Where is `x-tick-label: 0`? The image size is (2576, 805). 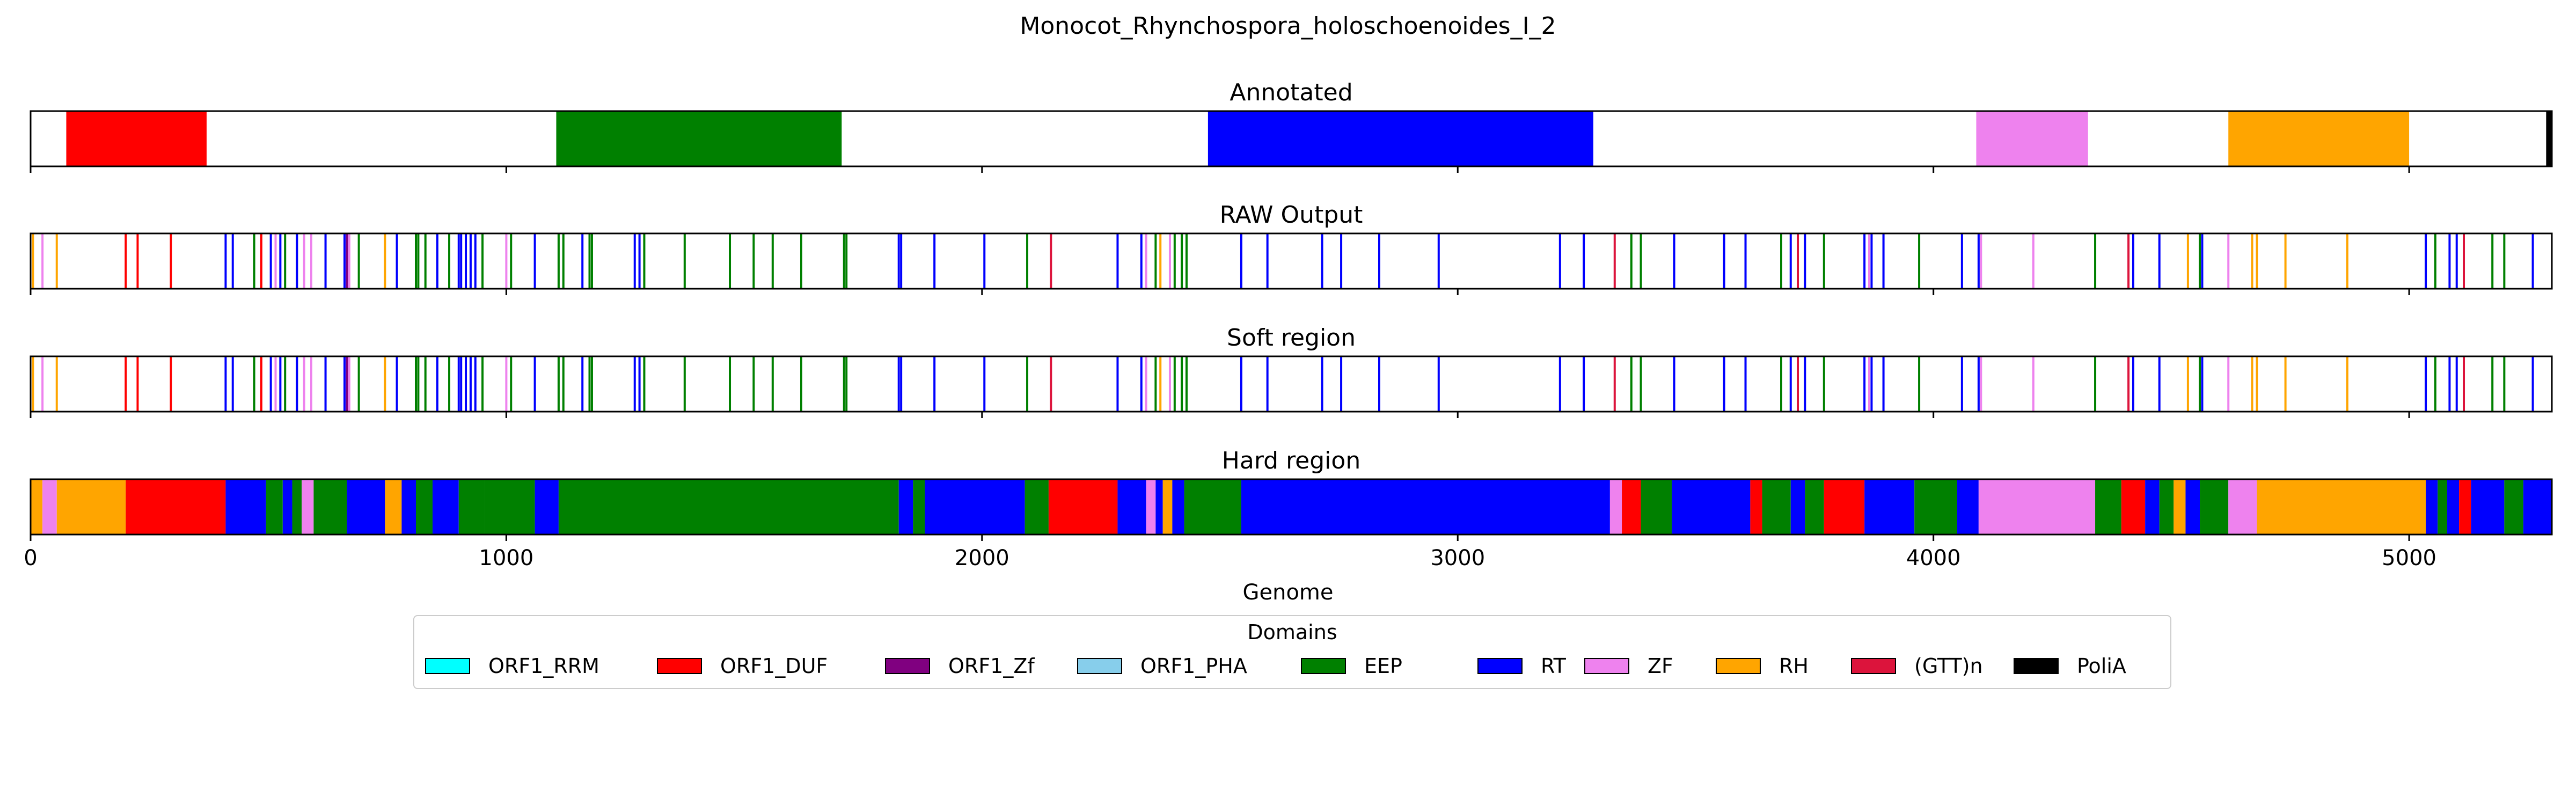 x-tick-label: 0 is located at coordinates (30, 558).